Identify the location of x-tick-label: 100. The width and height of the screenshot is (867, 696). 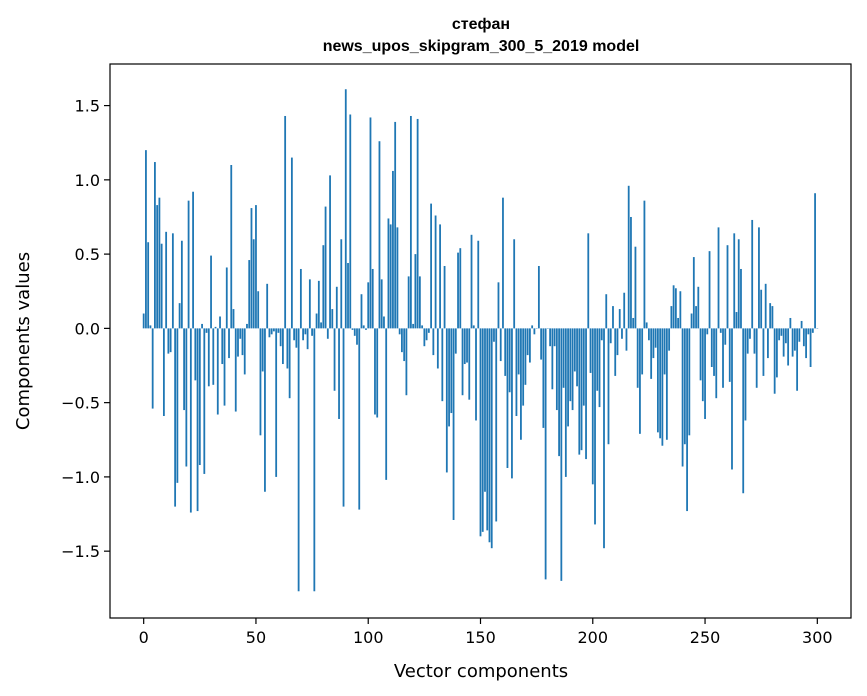
(368, 637).